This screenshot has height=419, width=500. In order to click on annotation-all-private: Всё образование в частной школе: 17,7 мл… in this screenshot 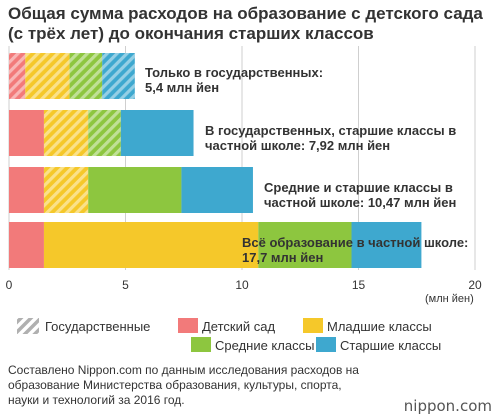, I will do `click(355, 250)`.